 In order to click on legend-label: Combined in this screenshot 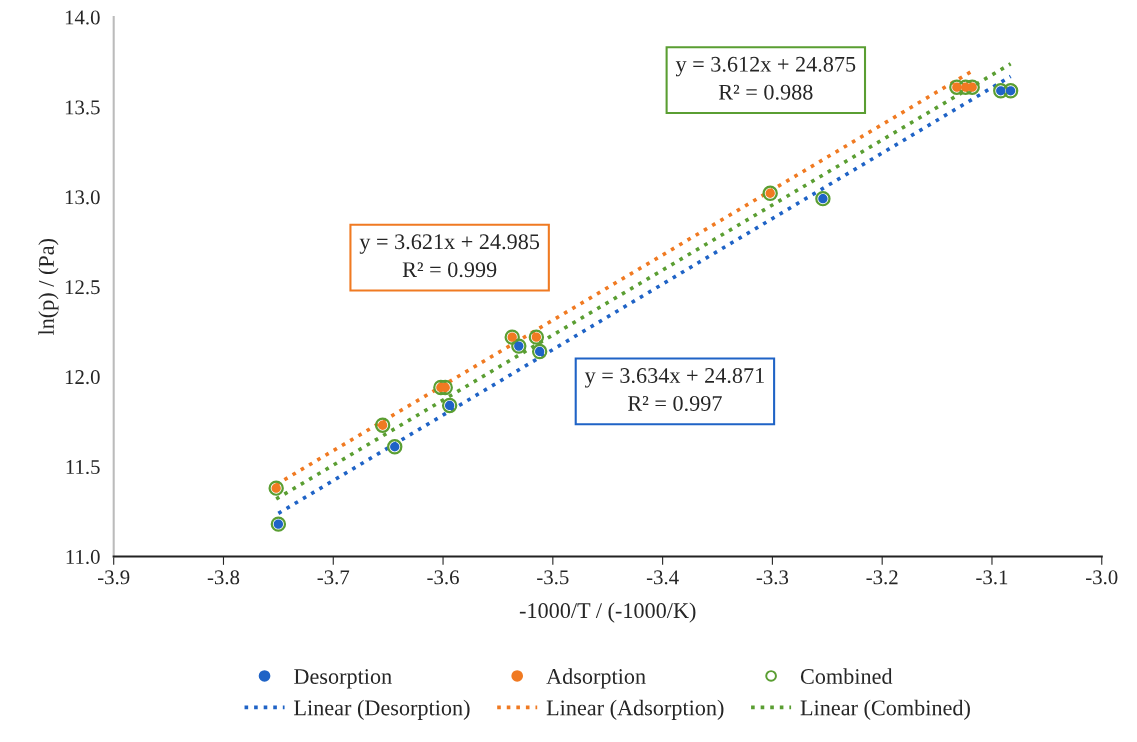, I will do `click(846, 676)`.